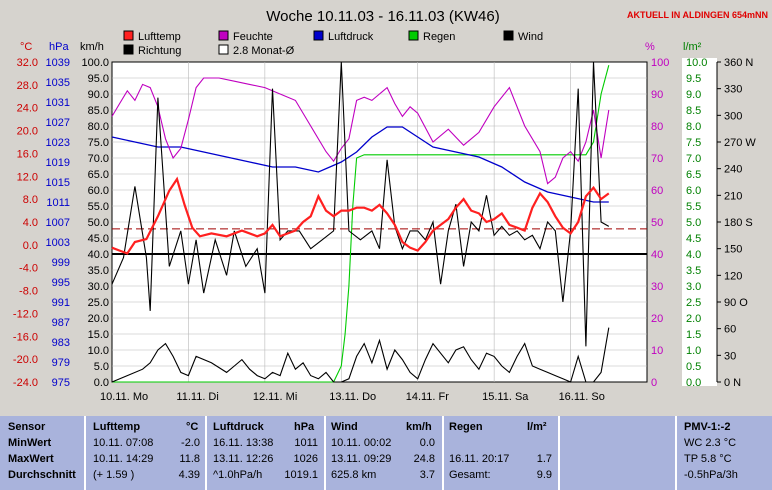 The image size is (772, 490). What do you see at coordinates (98, 79) in the screenshot?
I see `wind-tick-label: 95.0` at bounding box center [98, 79].